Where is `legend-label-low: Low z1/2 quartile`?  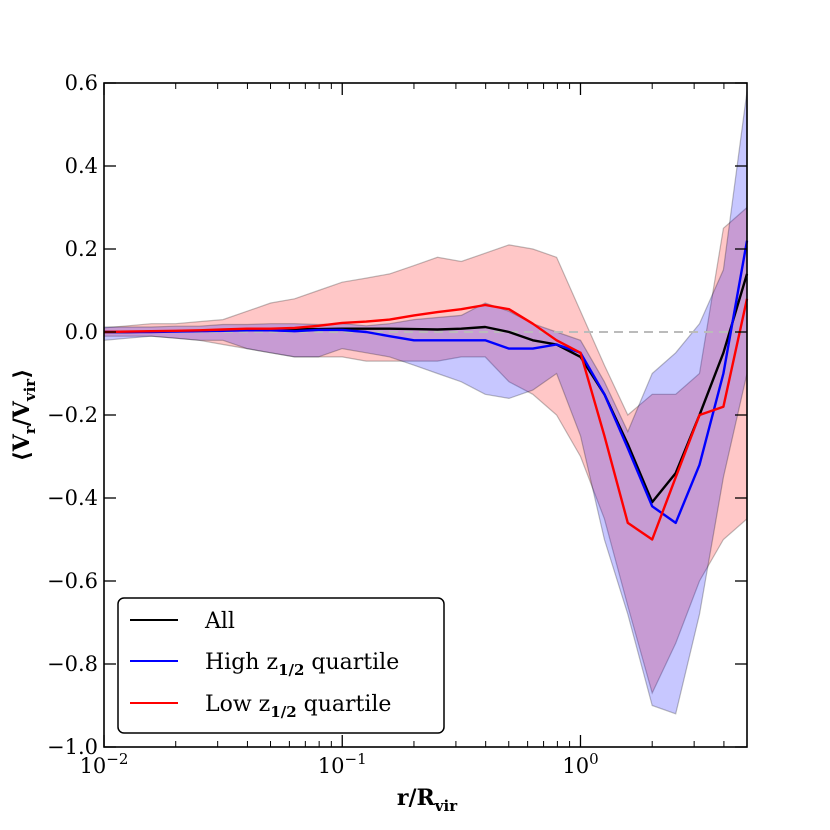
legend-label-low: Low z1/2 quartile is located at coordinates (298, 706).